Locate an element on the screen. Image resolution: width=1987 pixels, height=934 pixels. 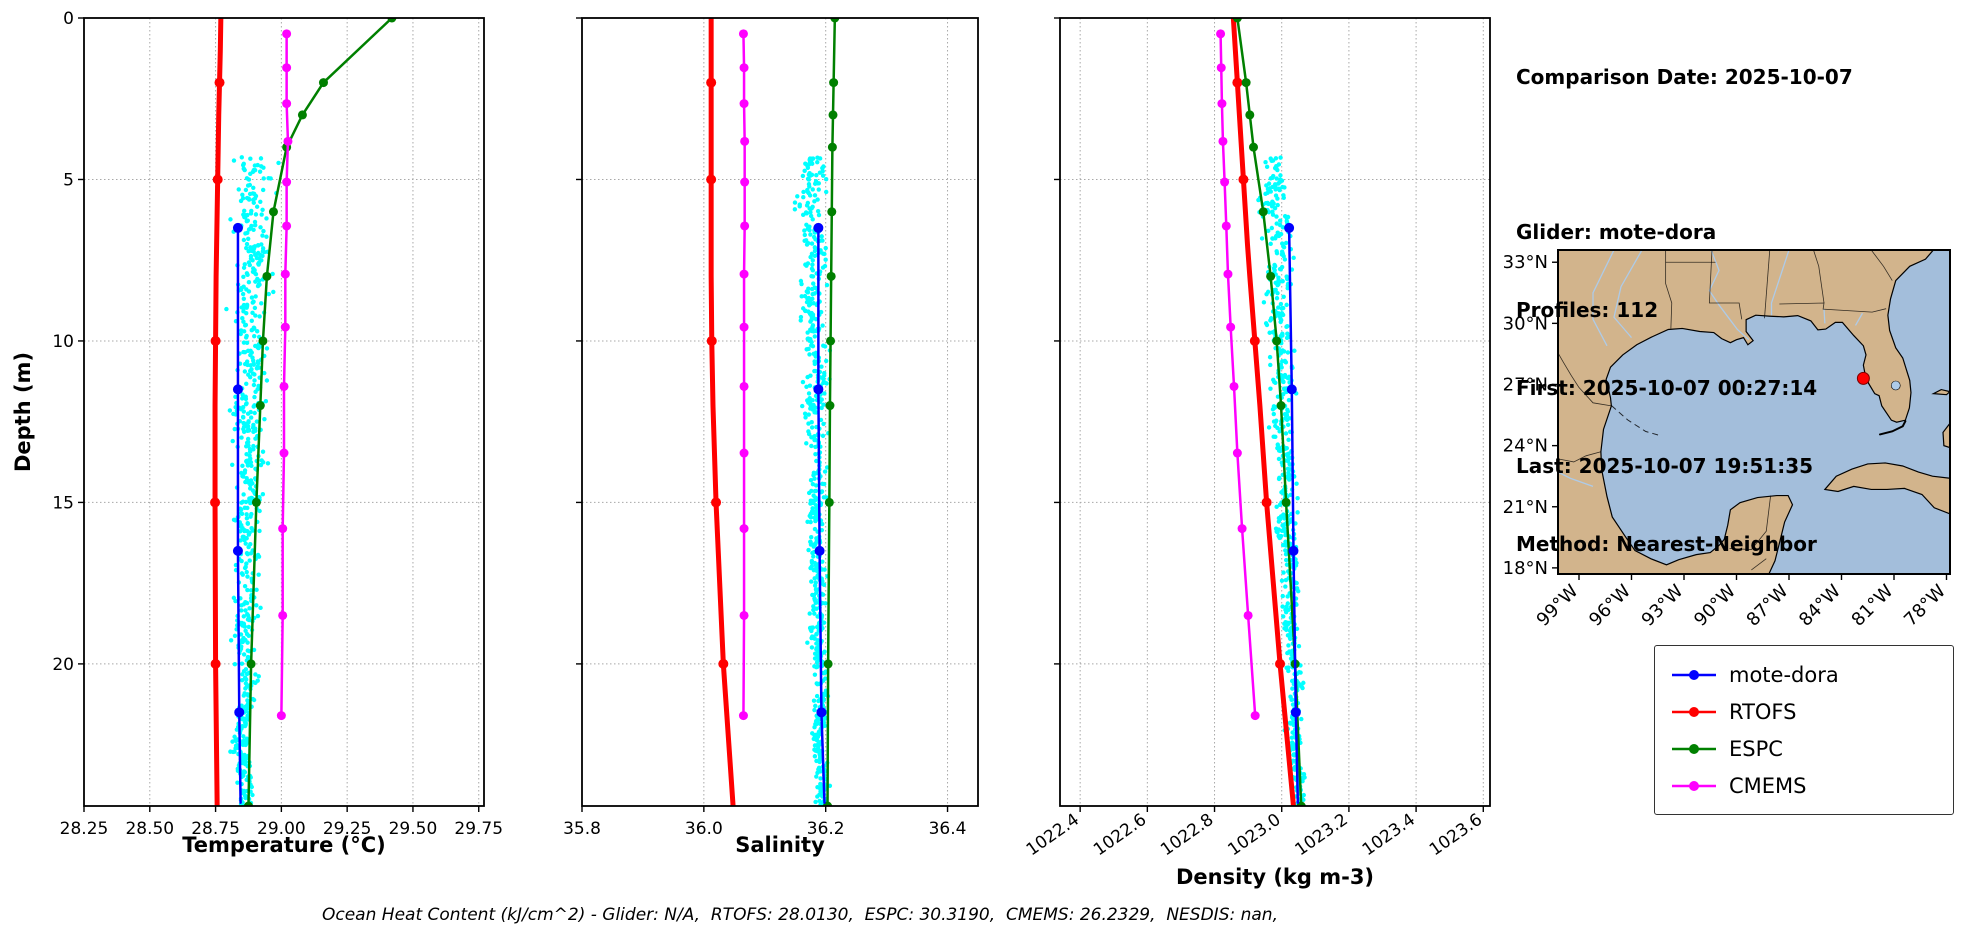
florida-keys is located at coordinates (1893, 428).